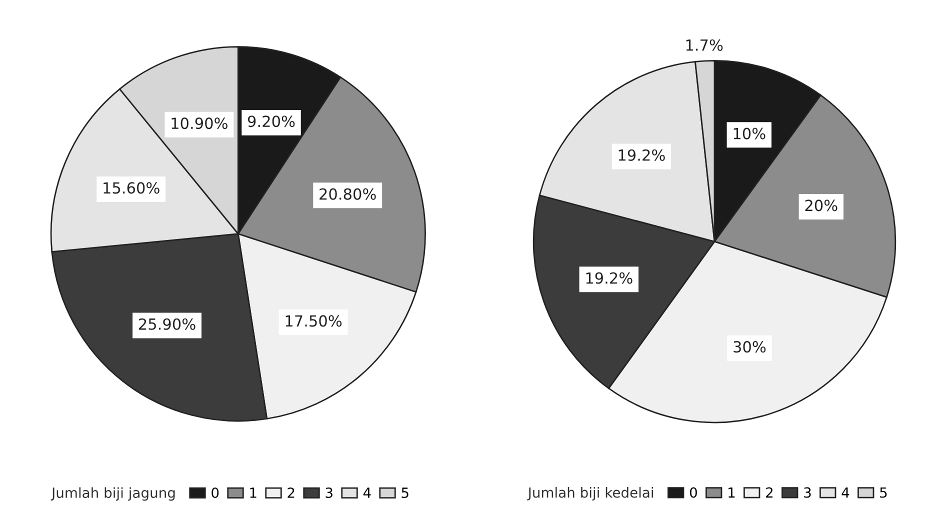 The image size is (934, 514). Describe the element at coordinates (271, 122) in the screenshot. I see `data-label: 9.20%` at that location.